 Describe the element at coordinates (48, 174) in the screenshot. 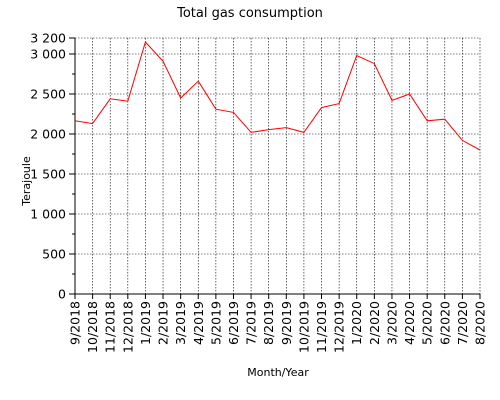

I see `y-tick-label: 1 500` at that location.